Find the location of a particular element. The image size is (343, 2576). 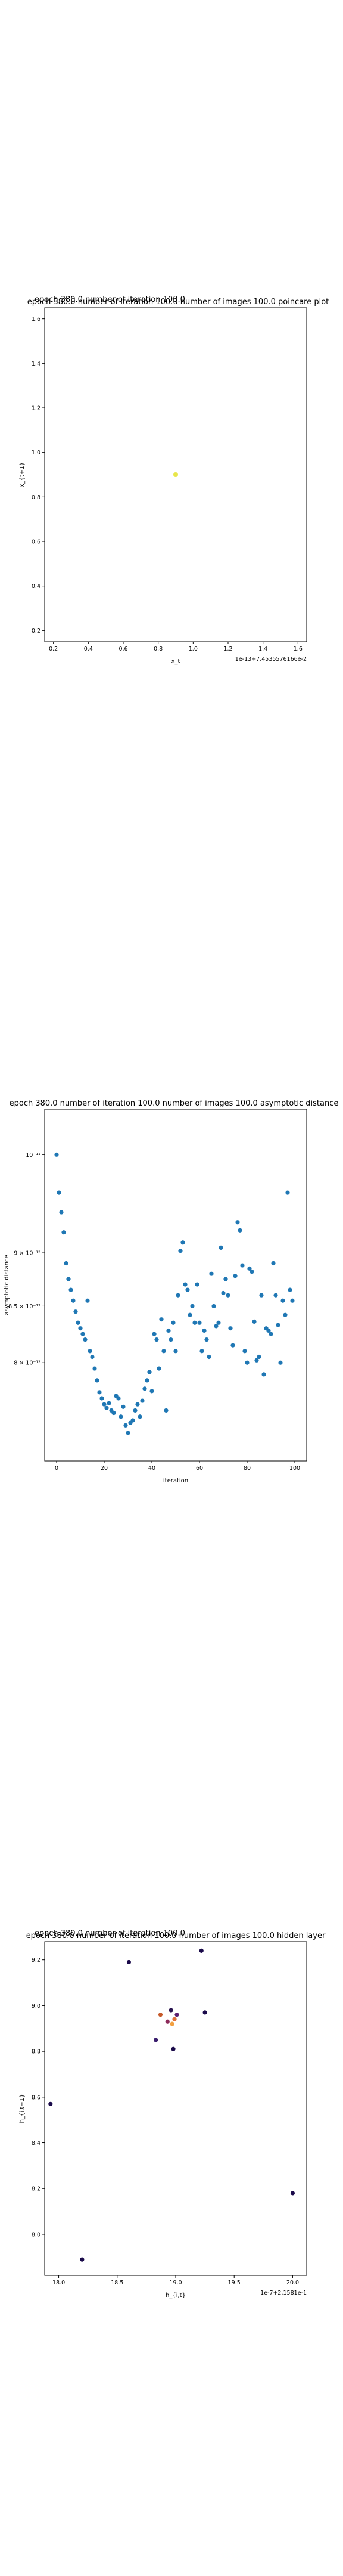

asymptotic-x-tick-label: 80 is located at coordinates (247, 1469).